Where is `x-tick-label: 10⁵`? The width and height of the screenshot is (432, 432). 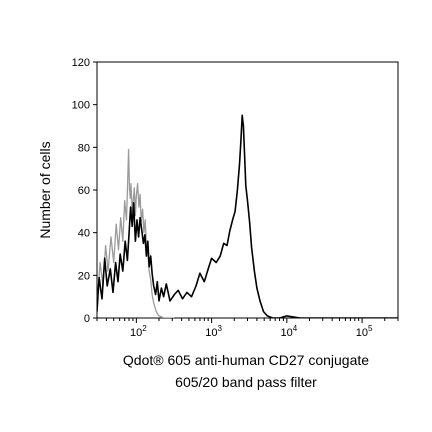 x-tick-label: 10⁵ is located at coordinates (364, 331).